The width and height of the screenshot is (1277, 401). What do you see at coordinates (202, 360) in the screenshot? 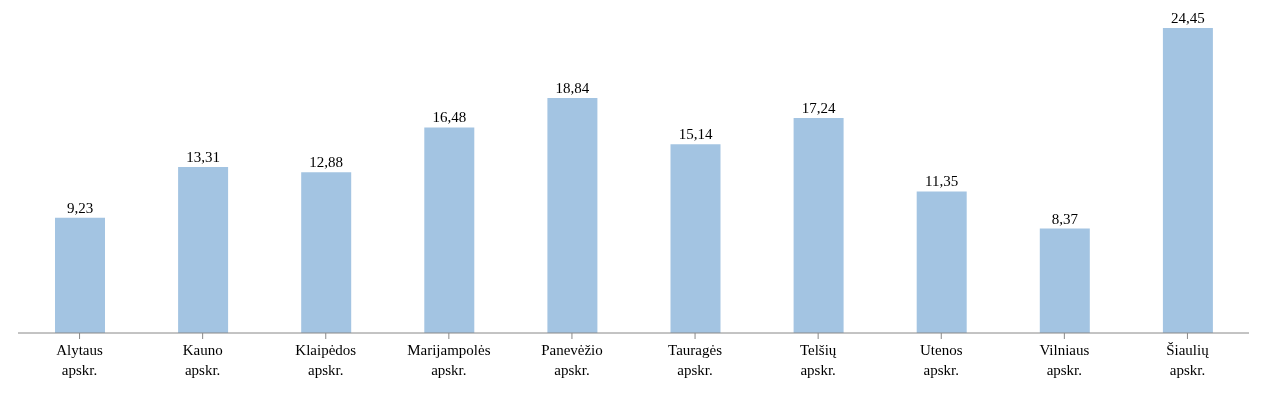
I see `x-tick-label: Kauno apskr.` at bounding box center [202, 360].